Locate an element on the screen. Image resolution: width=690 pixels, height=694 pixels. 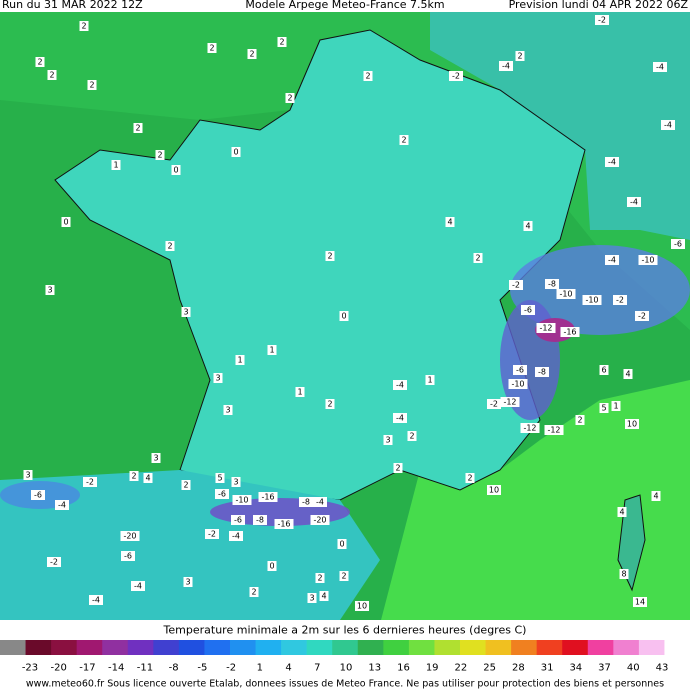
colorbar-label: -23 is located at coordinates (30, 668).